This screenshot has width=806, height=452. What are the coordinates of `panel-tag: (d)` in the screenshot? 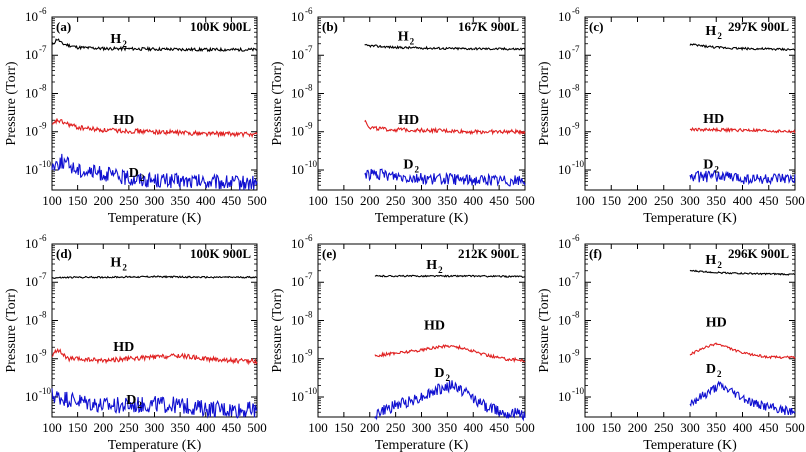 It's located at (64, 253).